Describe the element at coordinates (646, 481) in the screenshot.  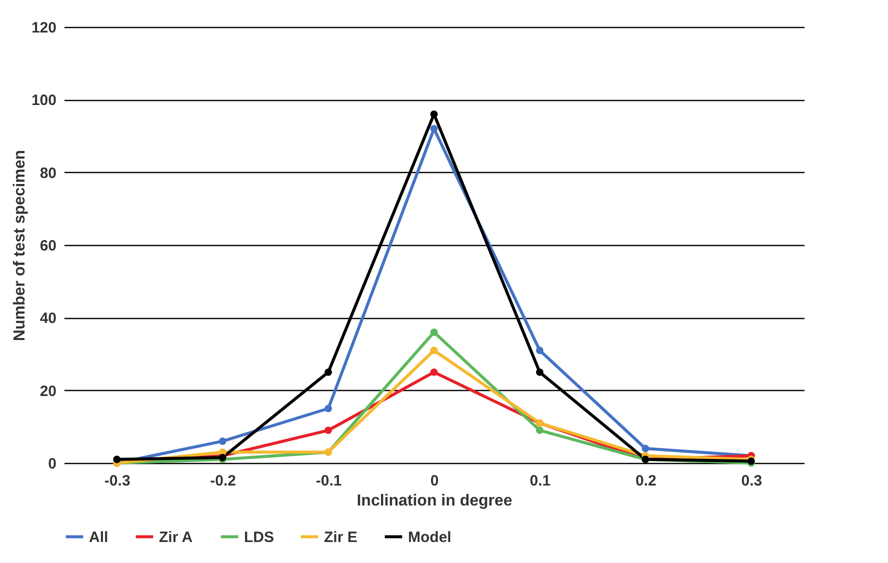
I see `x-tick-label: 0.2` at that location.